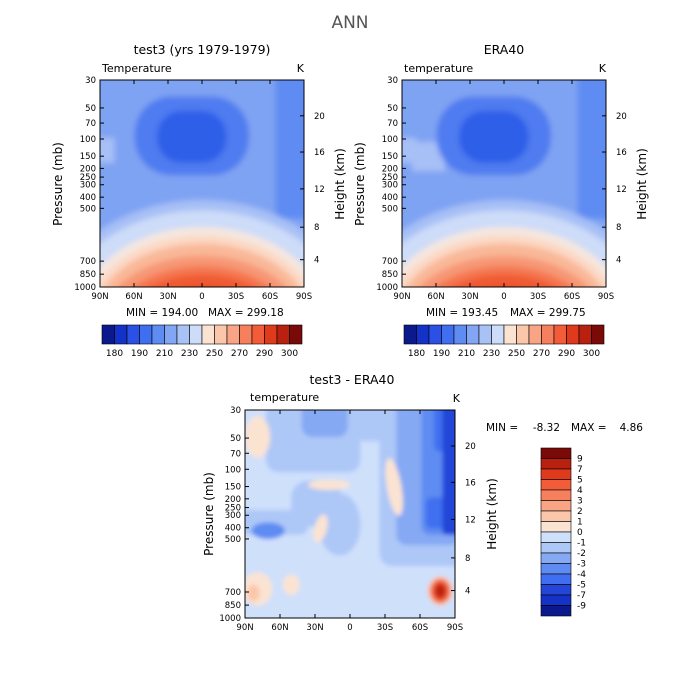  Describe the element at coordinates (621, 117) in the screenshot. I see `y-tick-label-right: 20` at that location.